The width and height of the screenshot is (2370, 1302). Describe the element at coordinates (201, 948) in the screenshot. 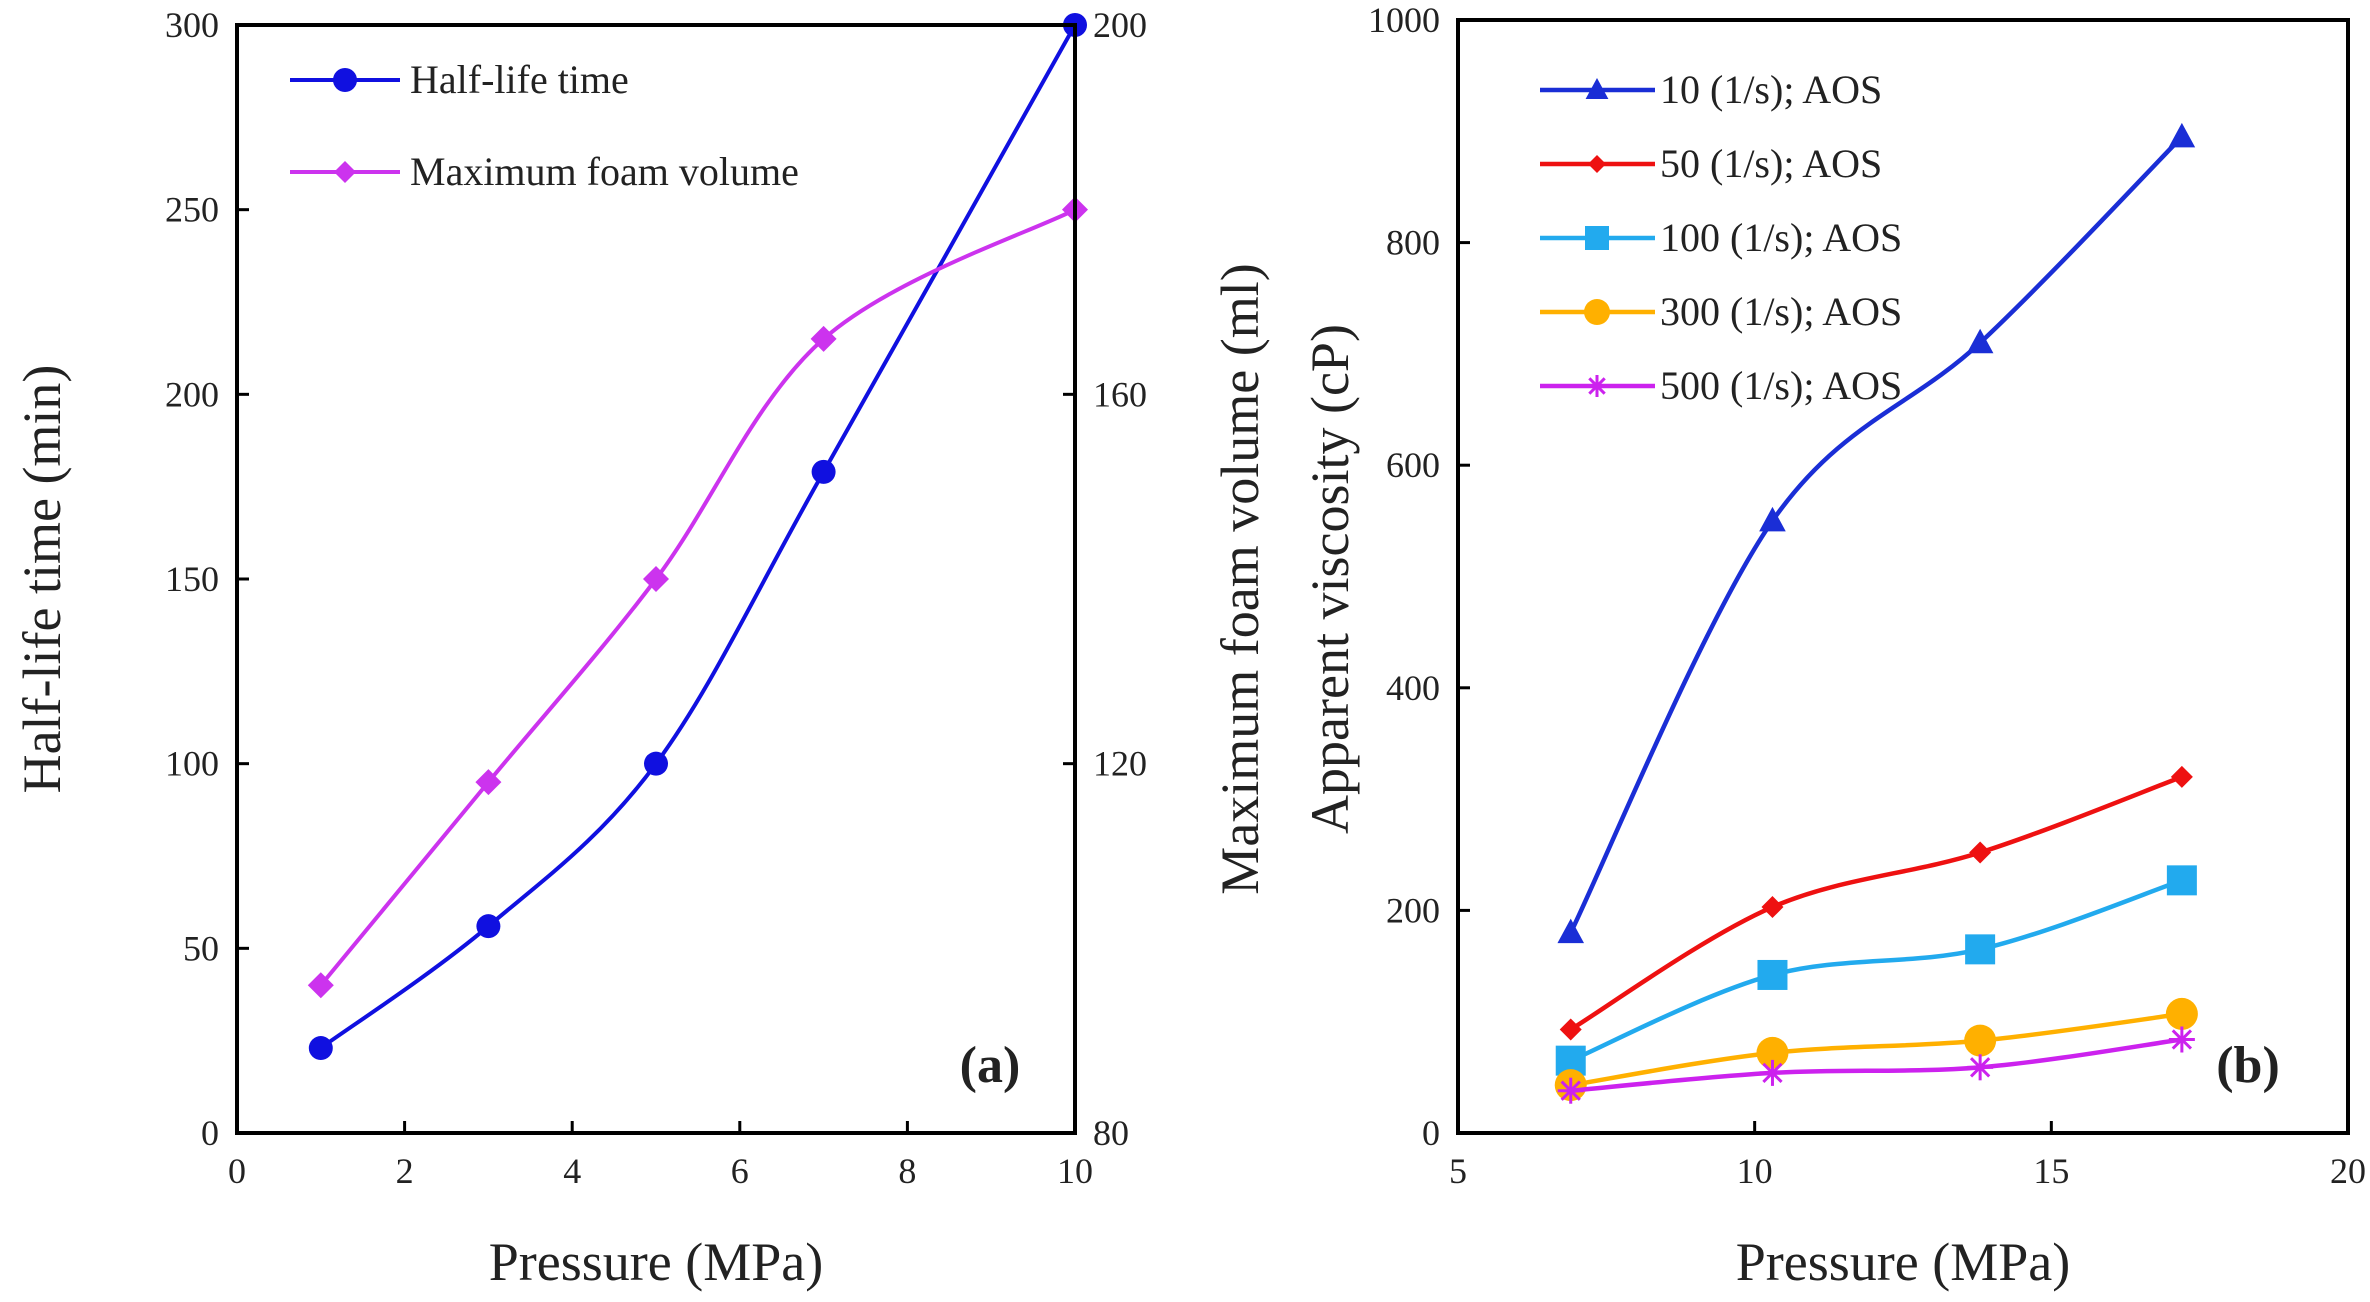

I see `panel-a-y-tick-label: 50` at that location.